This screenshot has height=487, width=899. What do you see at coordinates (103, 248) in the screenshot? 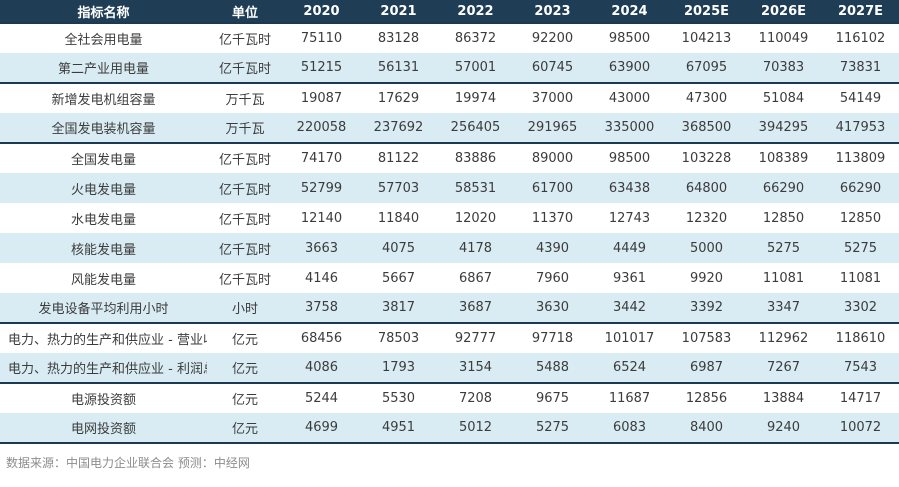
I see `indicator-name-cell: 核能发电量` at bounding box center [103, 248].